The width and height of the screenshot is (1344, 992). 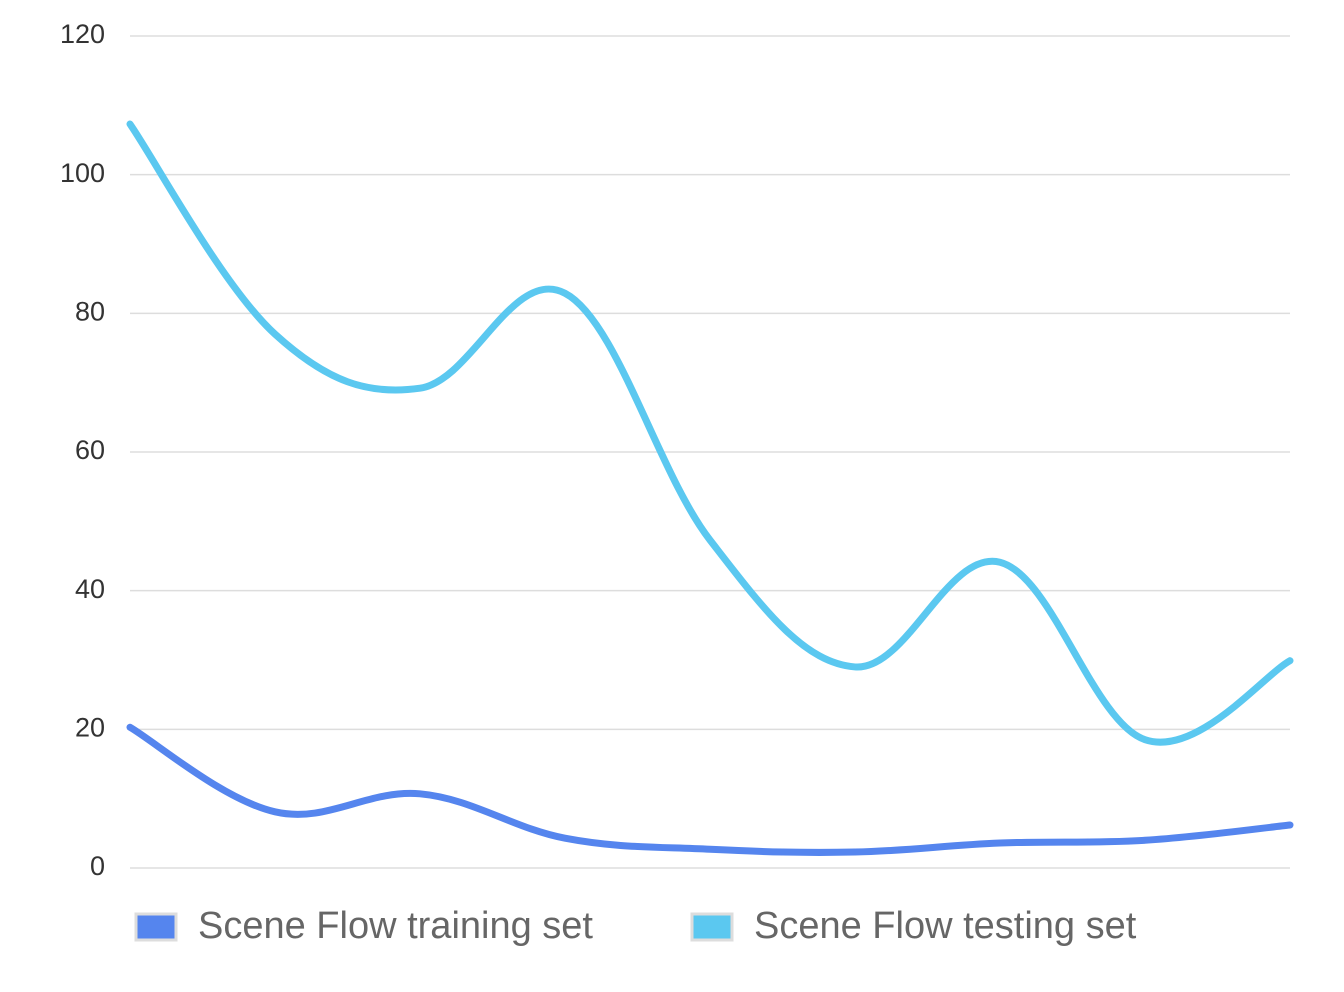 What do you see at coordinates (82, 34) in the screenshot?
I see `y-tick-label: 120` at bounding box center [82, 34].